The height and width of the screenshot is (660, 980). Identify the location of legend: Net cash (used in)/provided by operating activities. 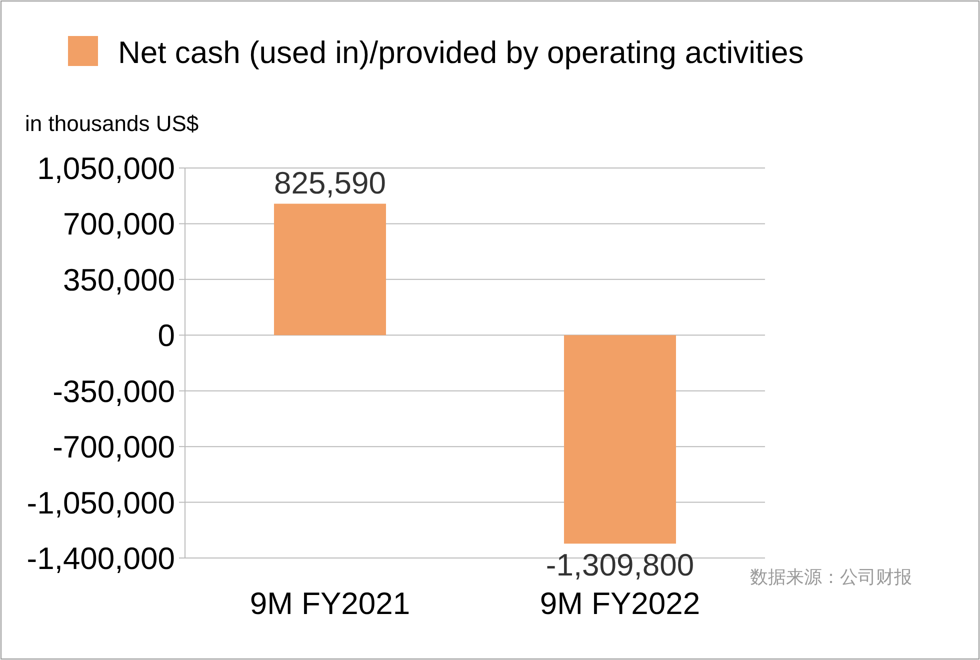
(461, 52).